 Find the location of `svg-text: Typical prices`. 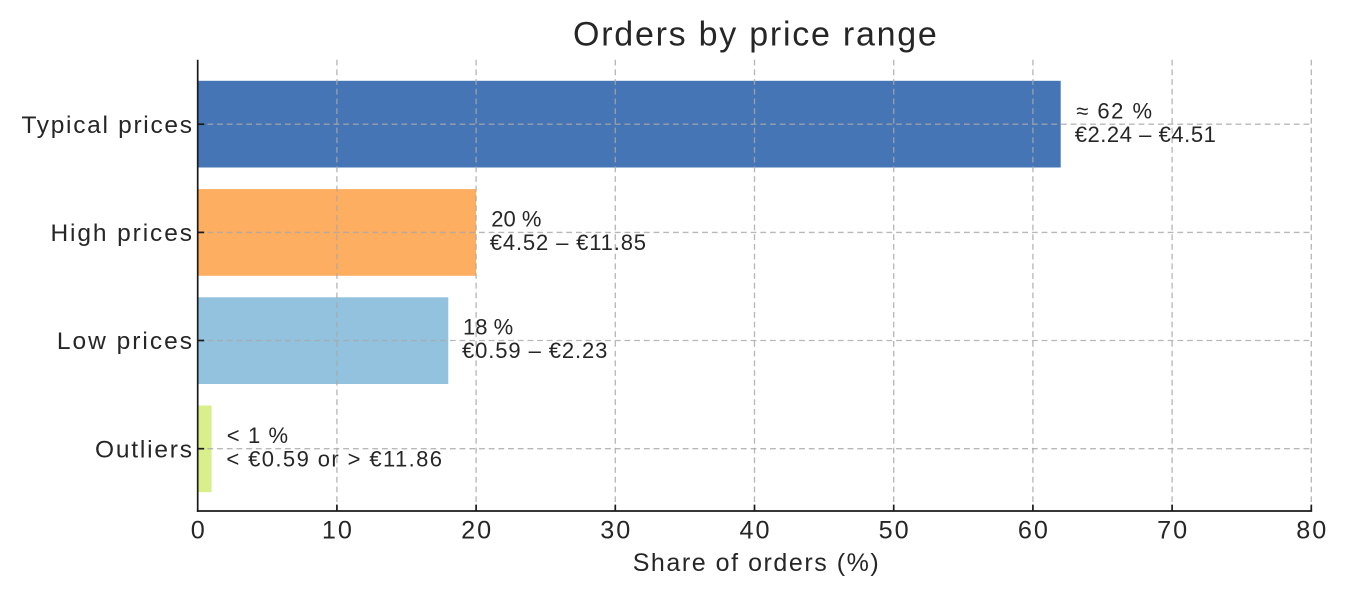

svg-text: Typical prices is located at coordinates (107, 125).